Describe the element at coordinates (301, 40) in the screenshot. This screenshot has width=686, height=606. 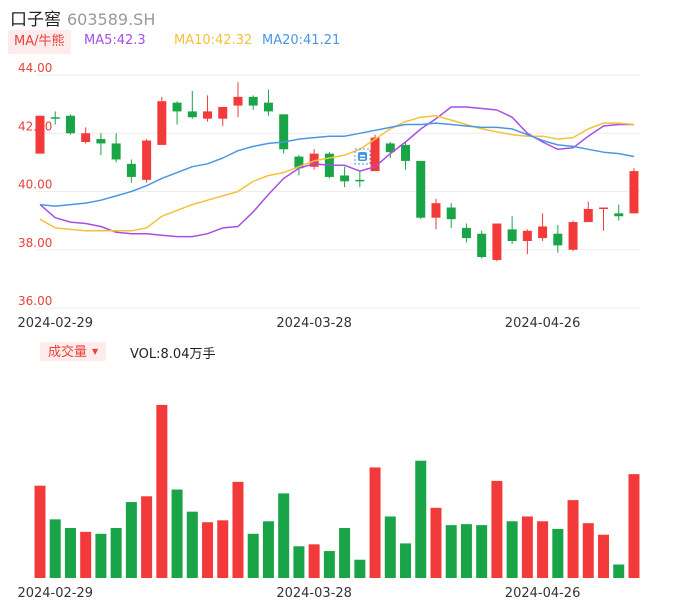
I see `ma20-value: MA20:41.21` at that location.